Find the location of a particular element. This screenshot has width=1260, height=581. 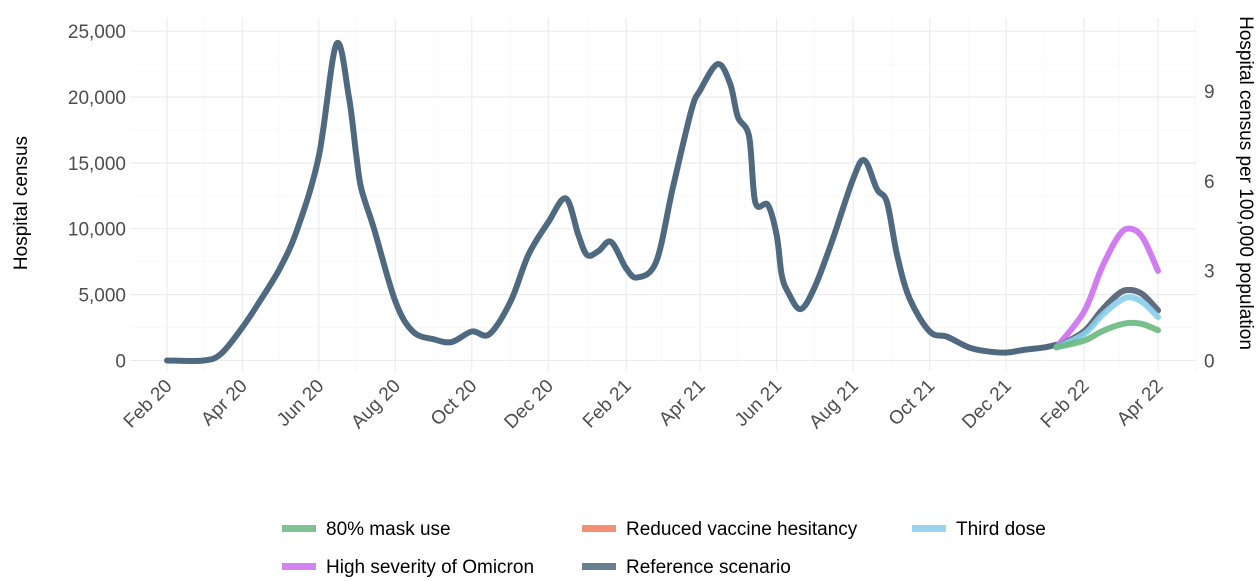

x-tick-label: Apr 21 is located at coordinates (682, 403).